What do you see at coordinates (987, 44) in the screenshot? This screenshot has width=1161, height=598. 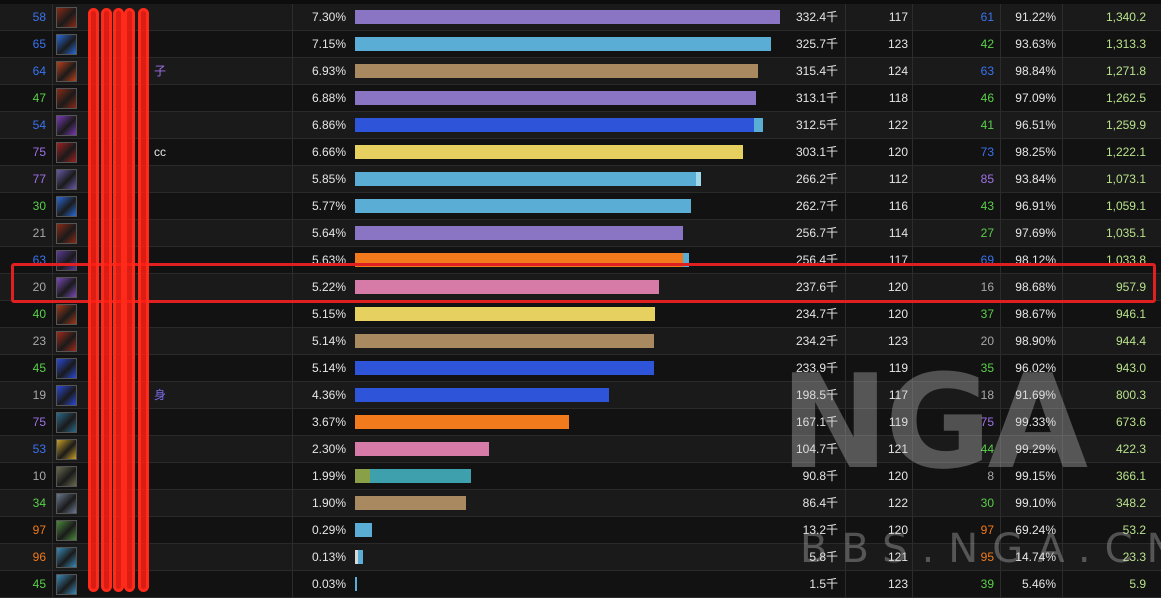 I see `grade-cell: 42` at bounding box center [987, 44].